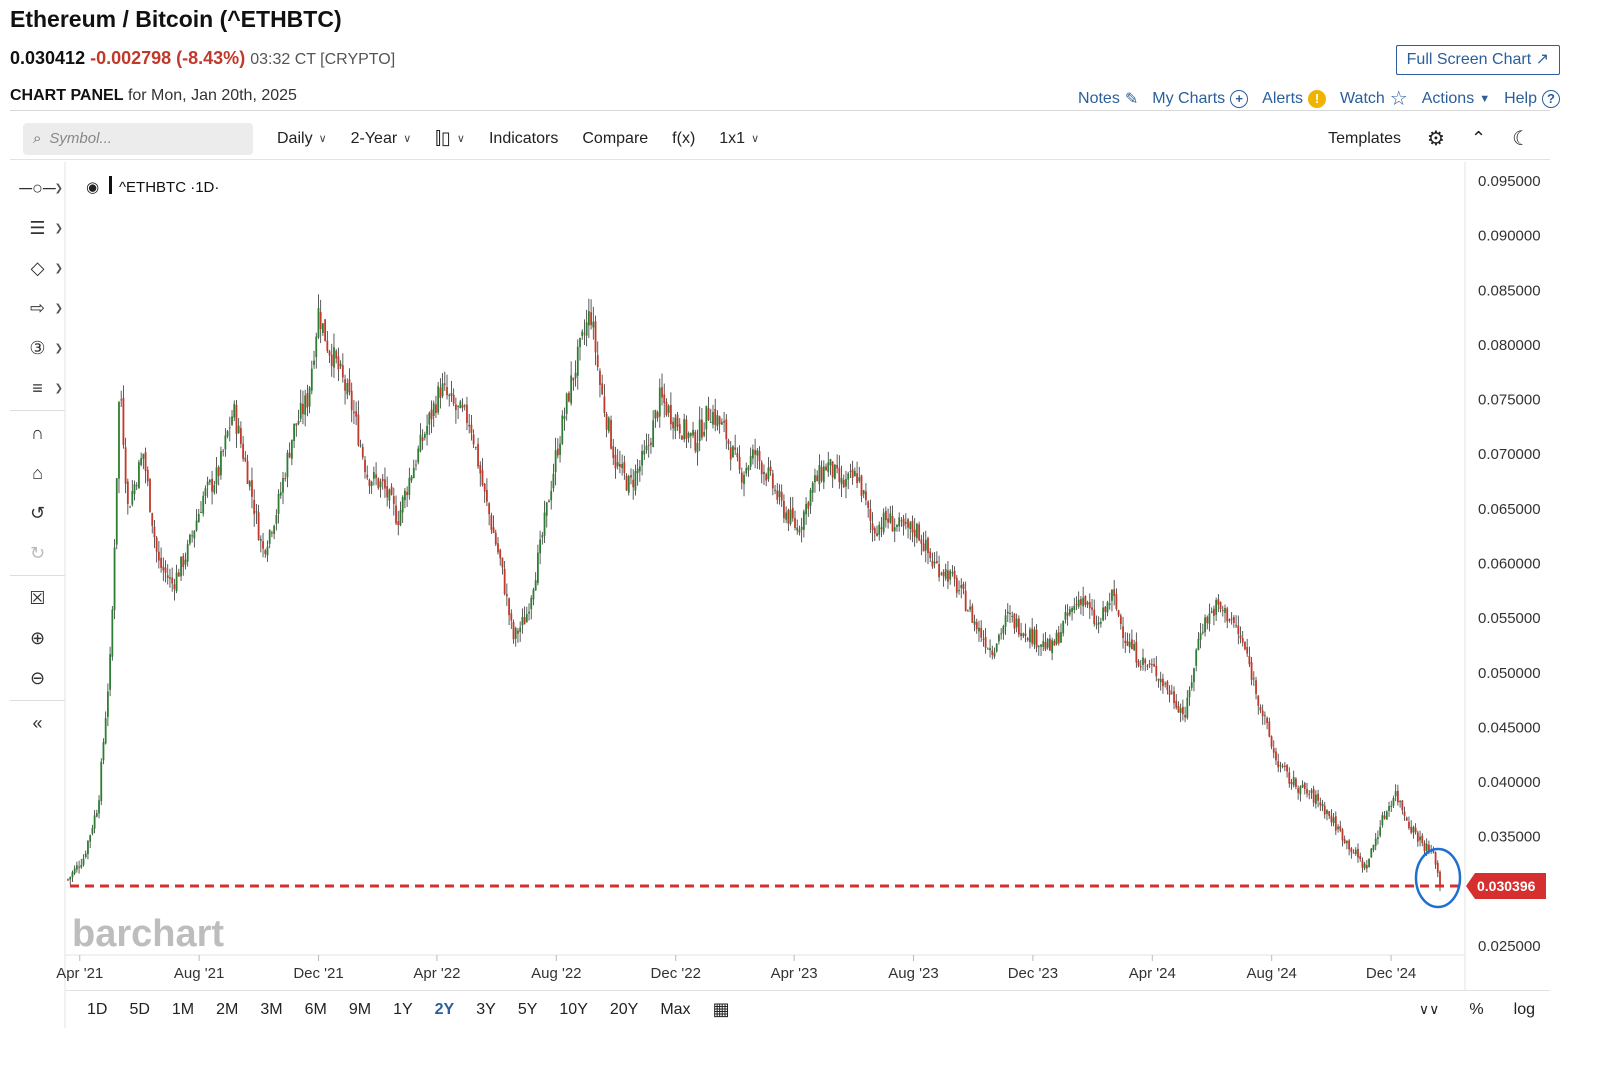 The height and width of the screenshot is (1065, 1600). I want to click on actions-menu: Actions ▼, so click(1456, 99).